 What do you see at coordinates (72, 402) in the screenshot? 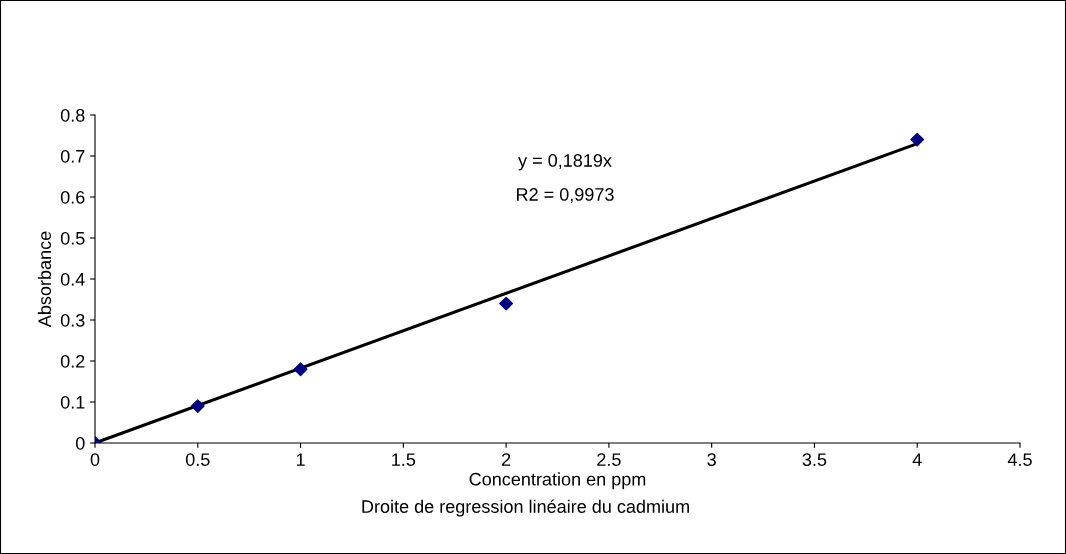
I see `y-tick-label: 0.1` at bounding box center [72, 402].